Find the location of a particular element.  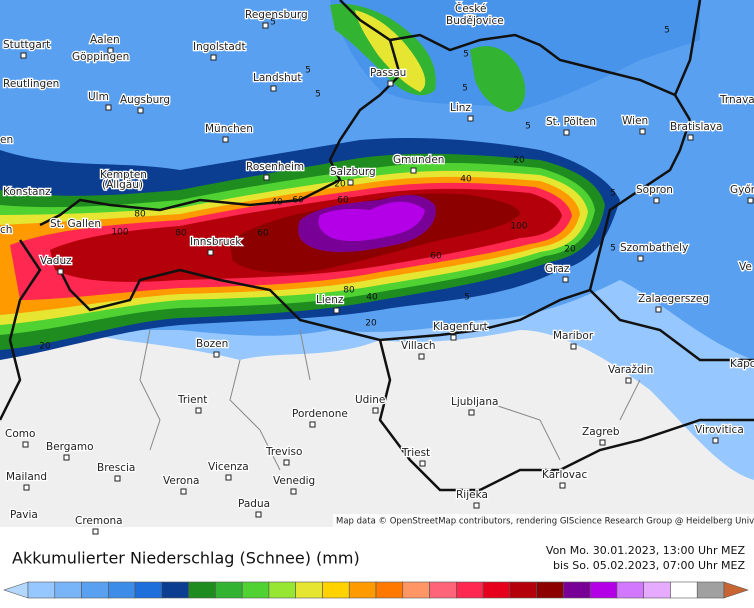

city-label: Padua is located at coordinates (254, 504).